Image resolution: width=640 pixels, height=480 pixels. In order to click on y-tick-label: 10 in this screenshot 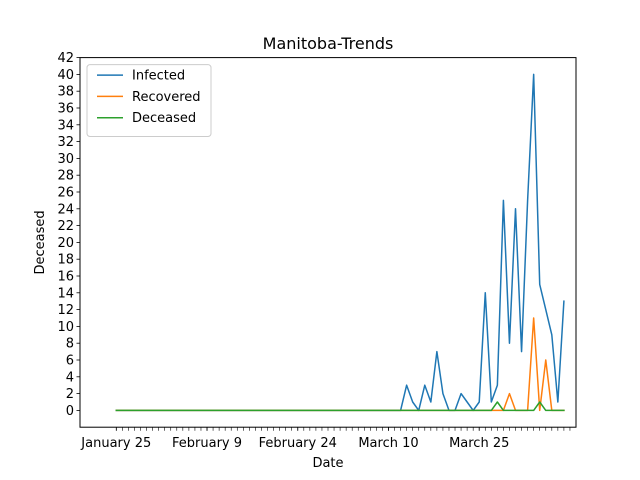, I will do `click(65, 327)`.